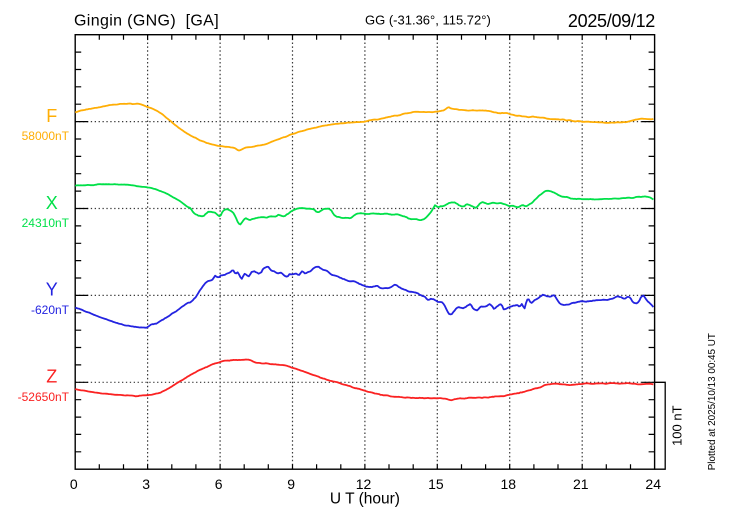  I want to click on svg-text: U T (hour), so click(365, 499).